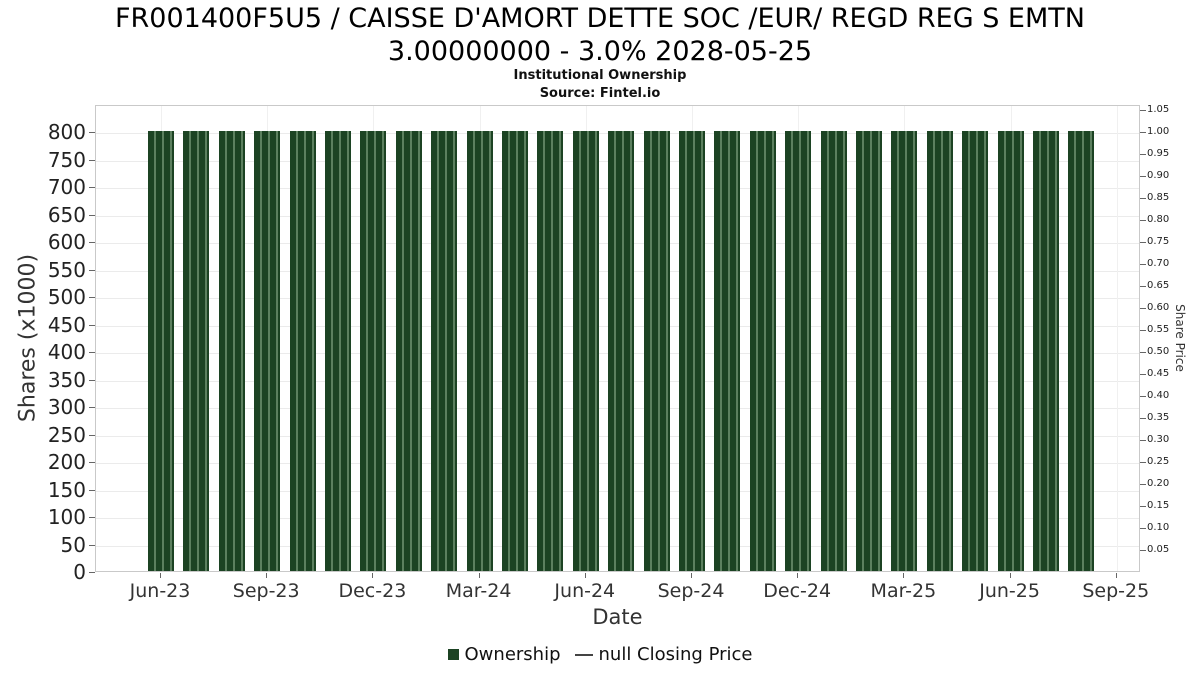 The width and height of the screenshot is (1200, 675). What do you see at coordinates (1158, 550) in the screenshot?
I see `right-axis-tick-label: 0.05` at bounding box center [1158, 550].